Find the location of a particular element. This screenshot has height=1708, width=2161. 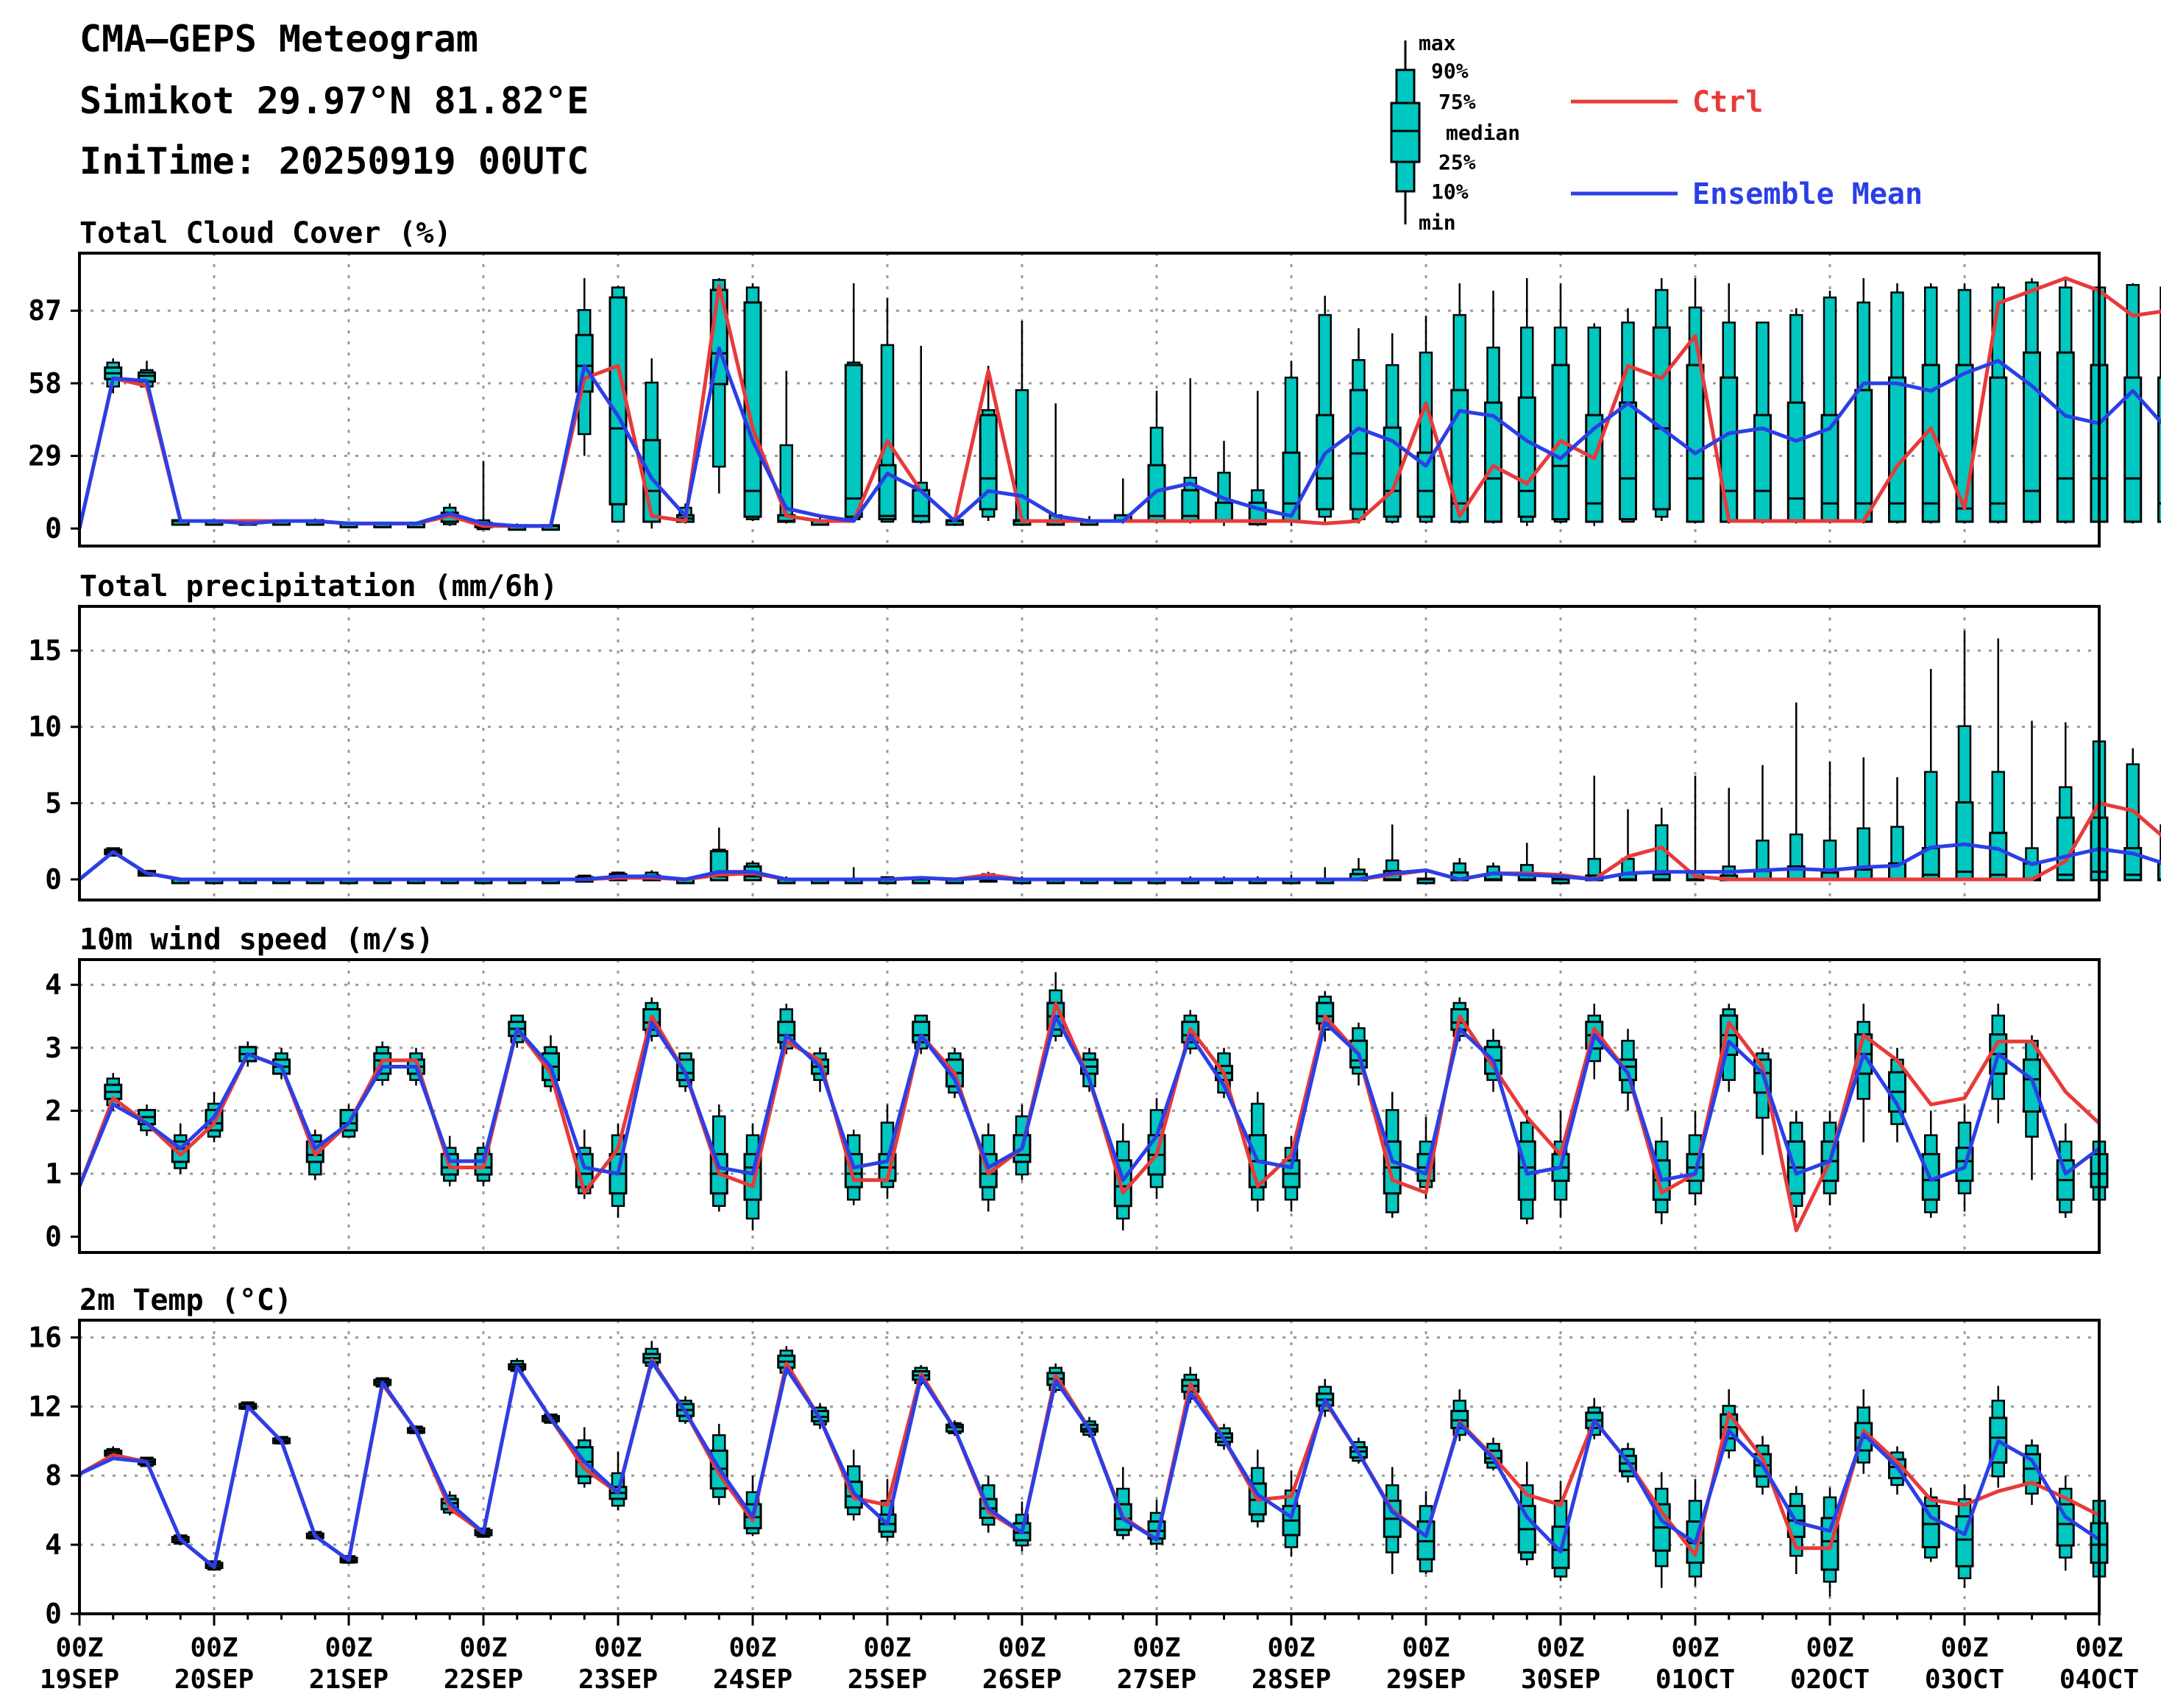

wind-speed-title: 10m wind speed (m/s) is located at coordinates (256, 940).